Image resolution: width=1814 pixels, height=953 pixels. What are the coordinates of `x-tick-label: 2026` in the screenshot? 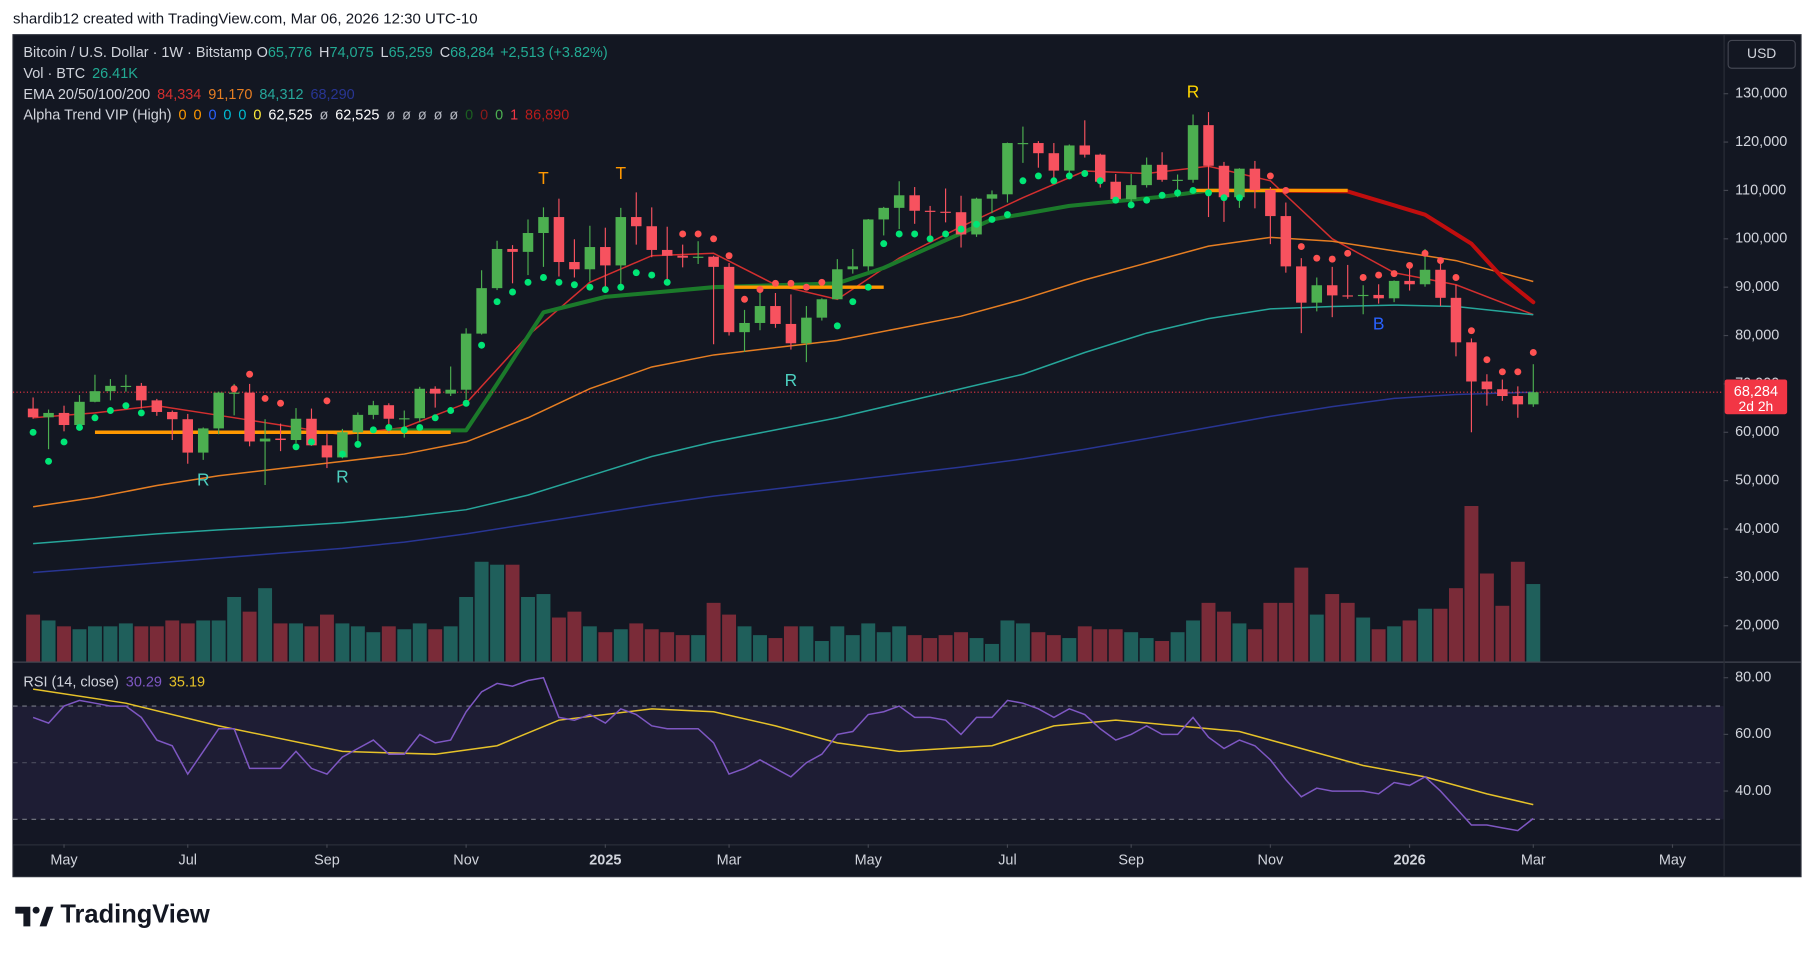 It's located at (1410, 860).